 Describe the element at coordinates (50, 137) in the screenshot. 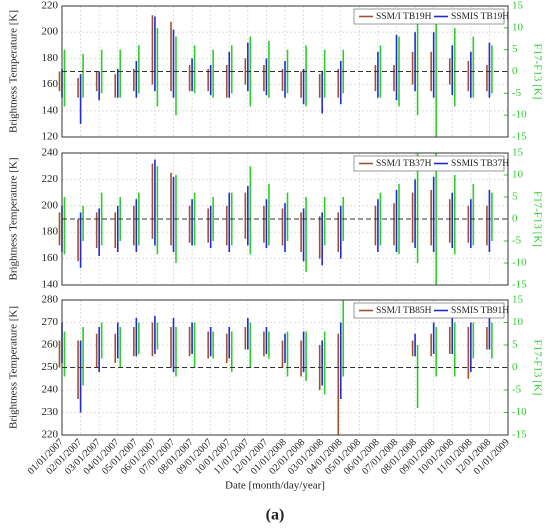

I see `y-tick-label: 120` at that location.